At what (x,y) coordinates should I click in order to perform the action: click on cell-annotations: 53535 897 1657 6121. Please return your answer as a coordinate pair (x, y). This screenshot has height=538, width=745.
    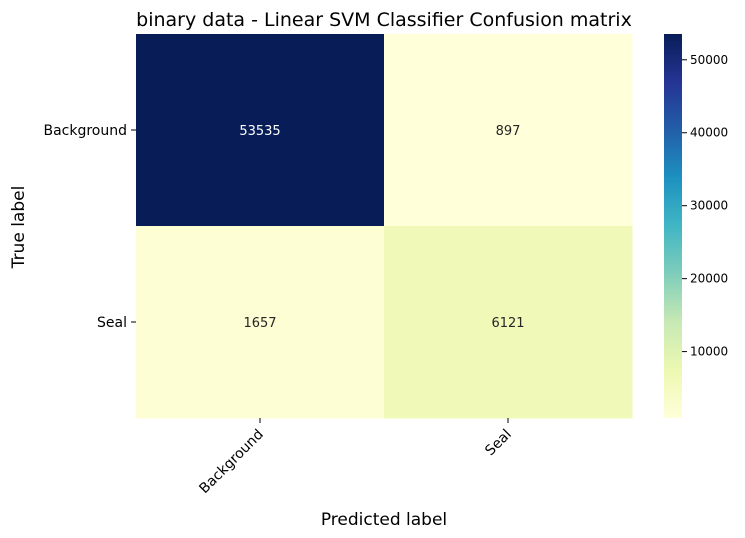
    Looking at the image, I should click on (381, 227).